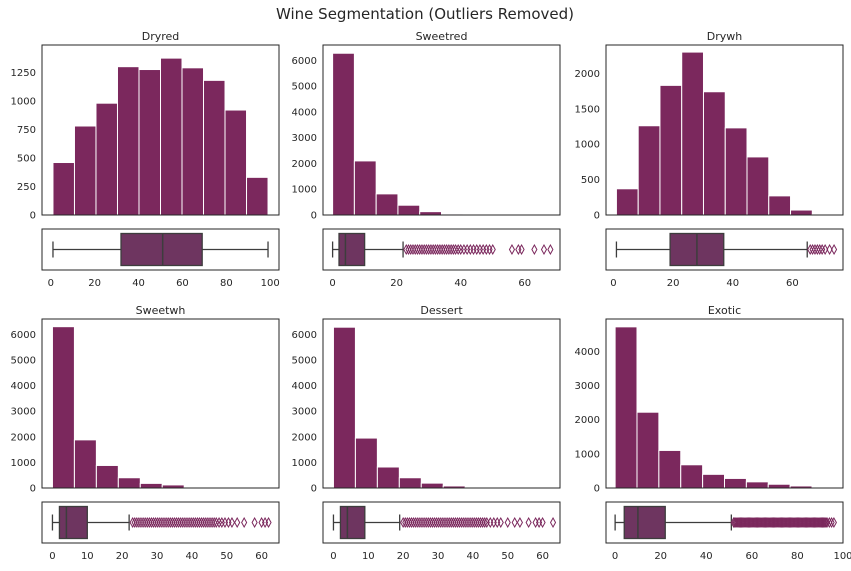  Describe the element at coordinates (270, 283) in the screenshot. I see `x-tick-label: 100` at that location.